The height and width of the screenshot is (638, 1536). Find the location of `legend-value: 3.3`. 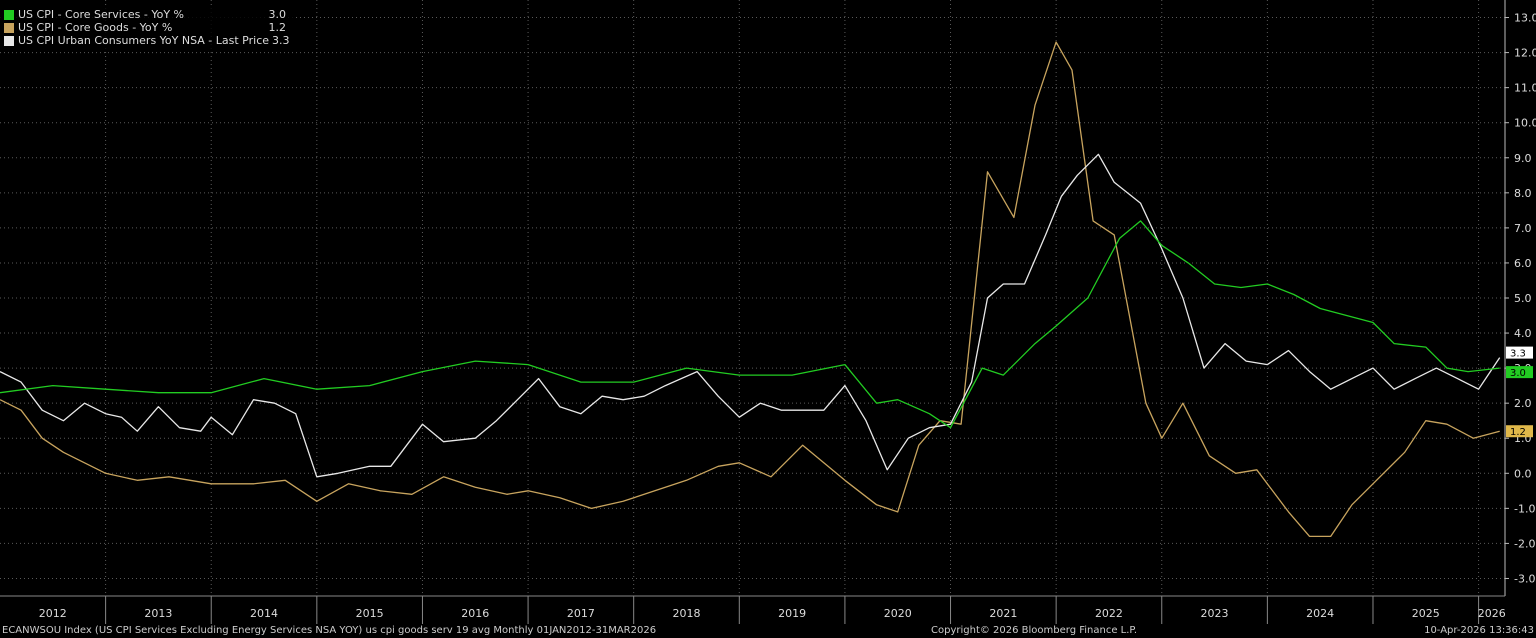

legend-value: 3.3 is located at coordinates (281, 40).